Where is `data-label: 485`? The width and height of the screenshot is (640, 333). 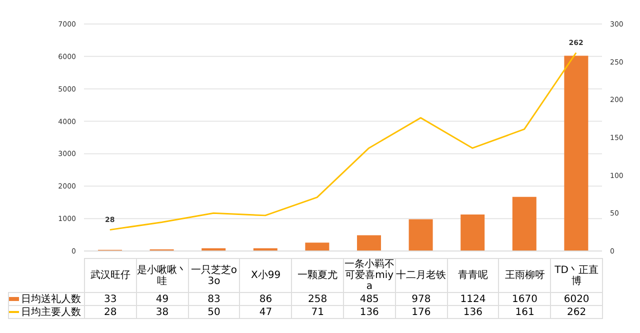 data-label: 485 is located at coordinates (369, 299).